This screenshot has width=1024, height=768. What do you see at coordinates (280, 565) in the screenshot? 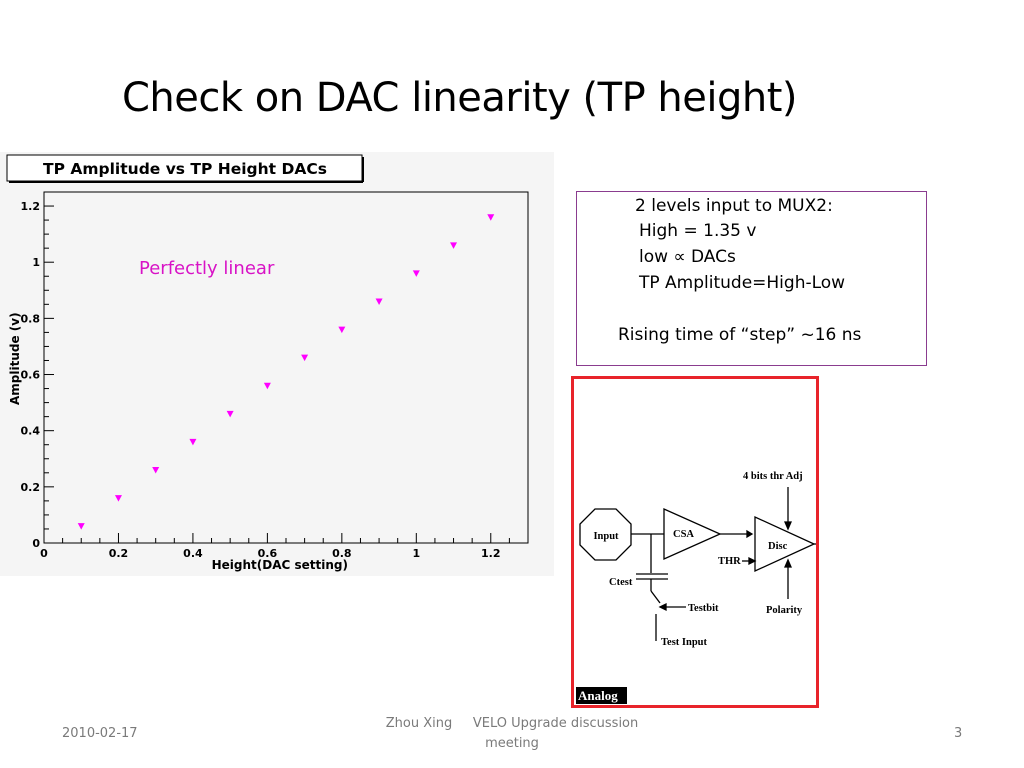
I see `x-axis-label: Height(DAC setting)` at bounding box center [280, 565].